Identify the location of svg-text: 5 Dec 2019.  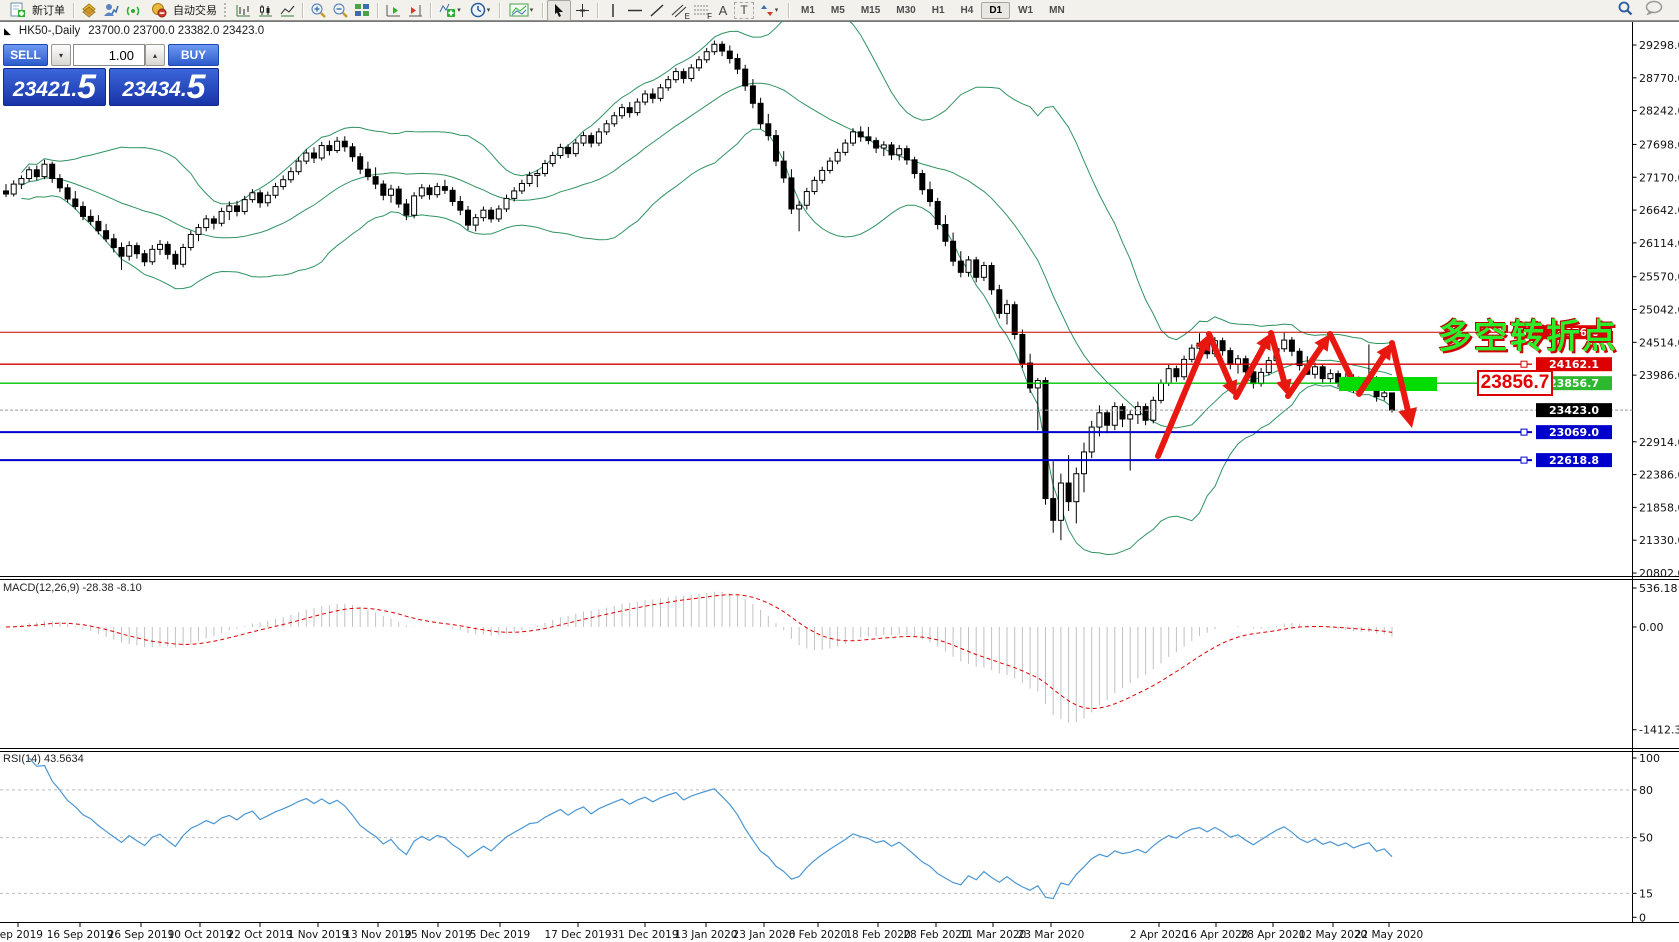
(500, 935).